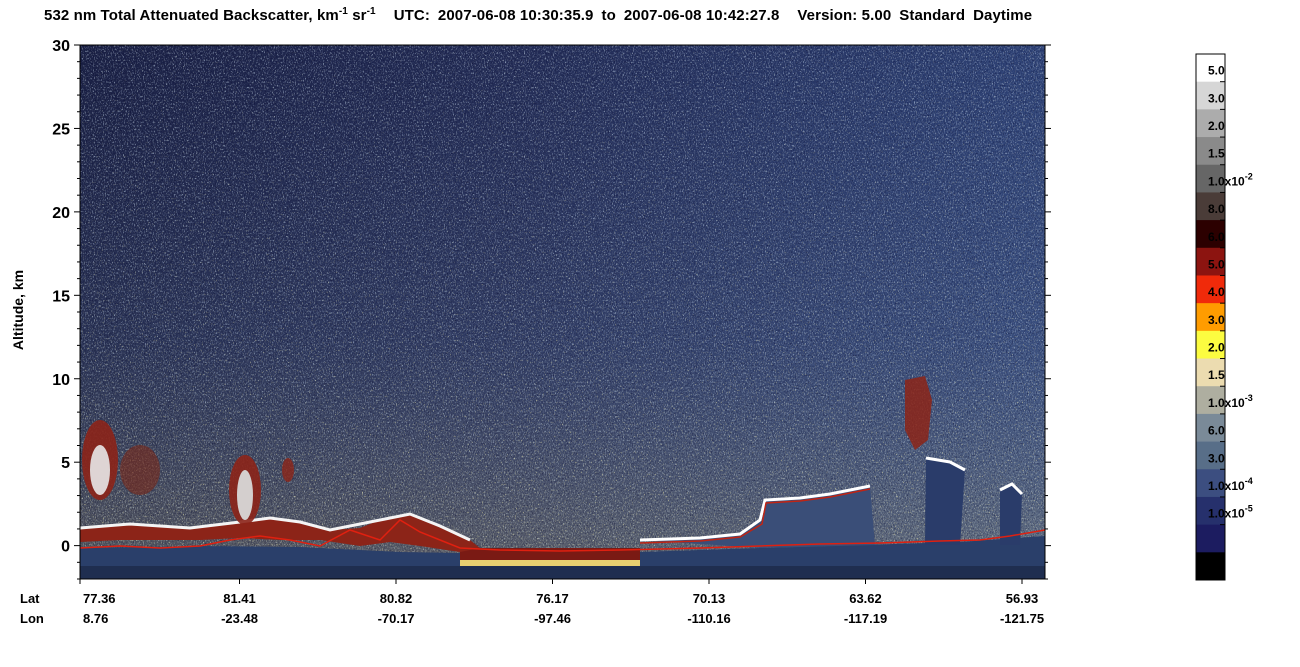 This screenshot has height=667, width=1300. What do you see at coordinates (245, 495) in the screenshot?
I see `cloud-plume-3-core` at bounding box center [245, 495].